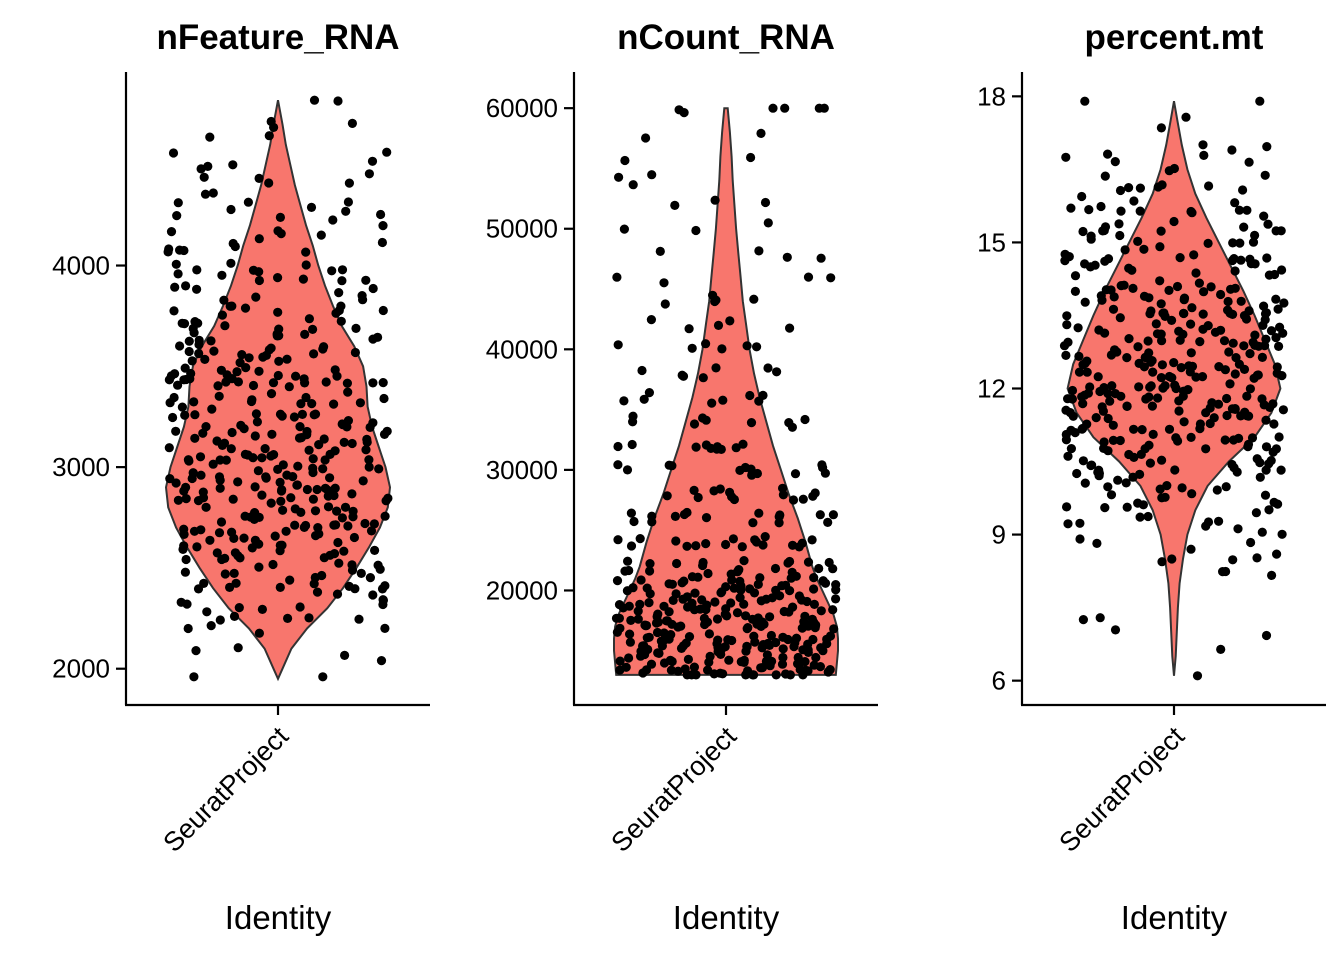  Describe the element at coordinates (726, 391) in the screenshot. I see `violin-shape` at that location.